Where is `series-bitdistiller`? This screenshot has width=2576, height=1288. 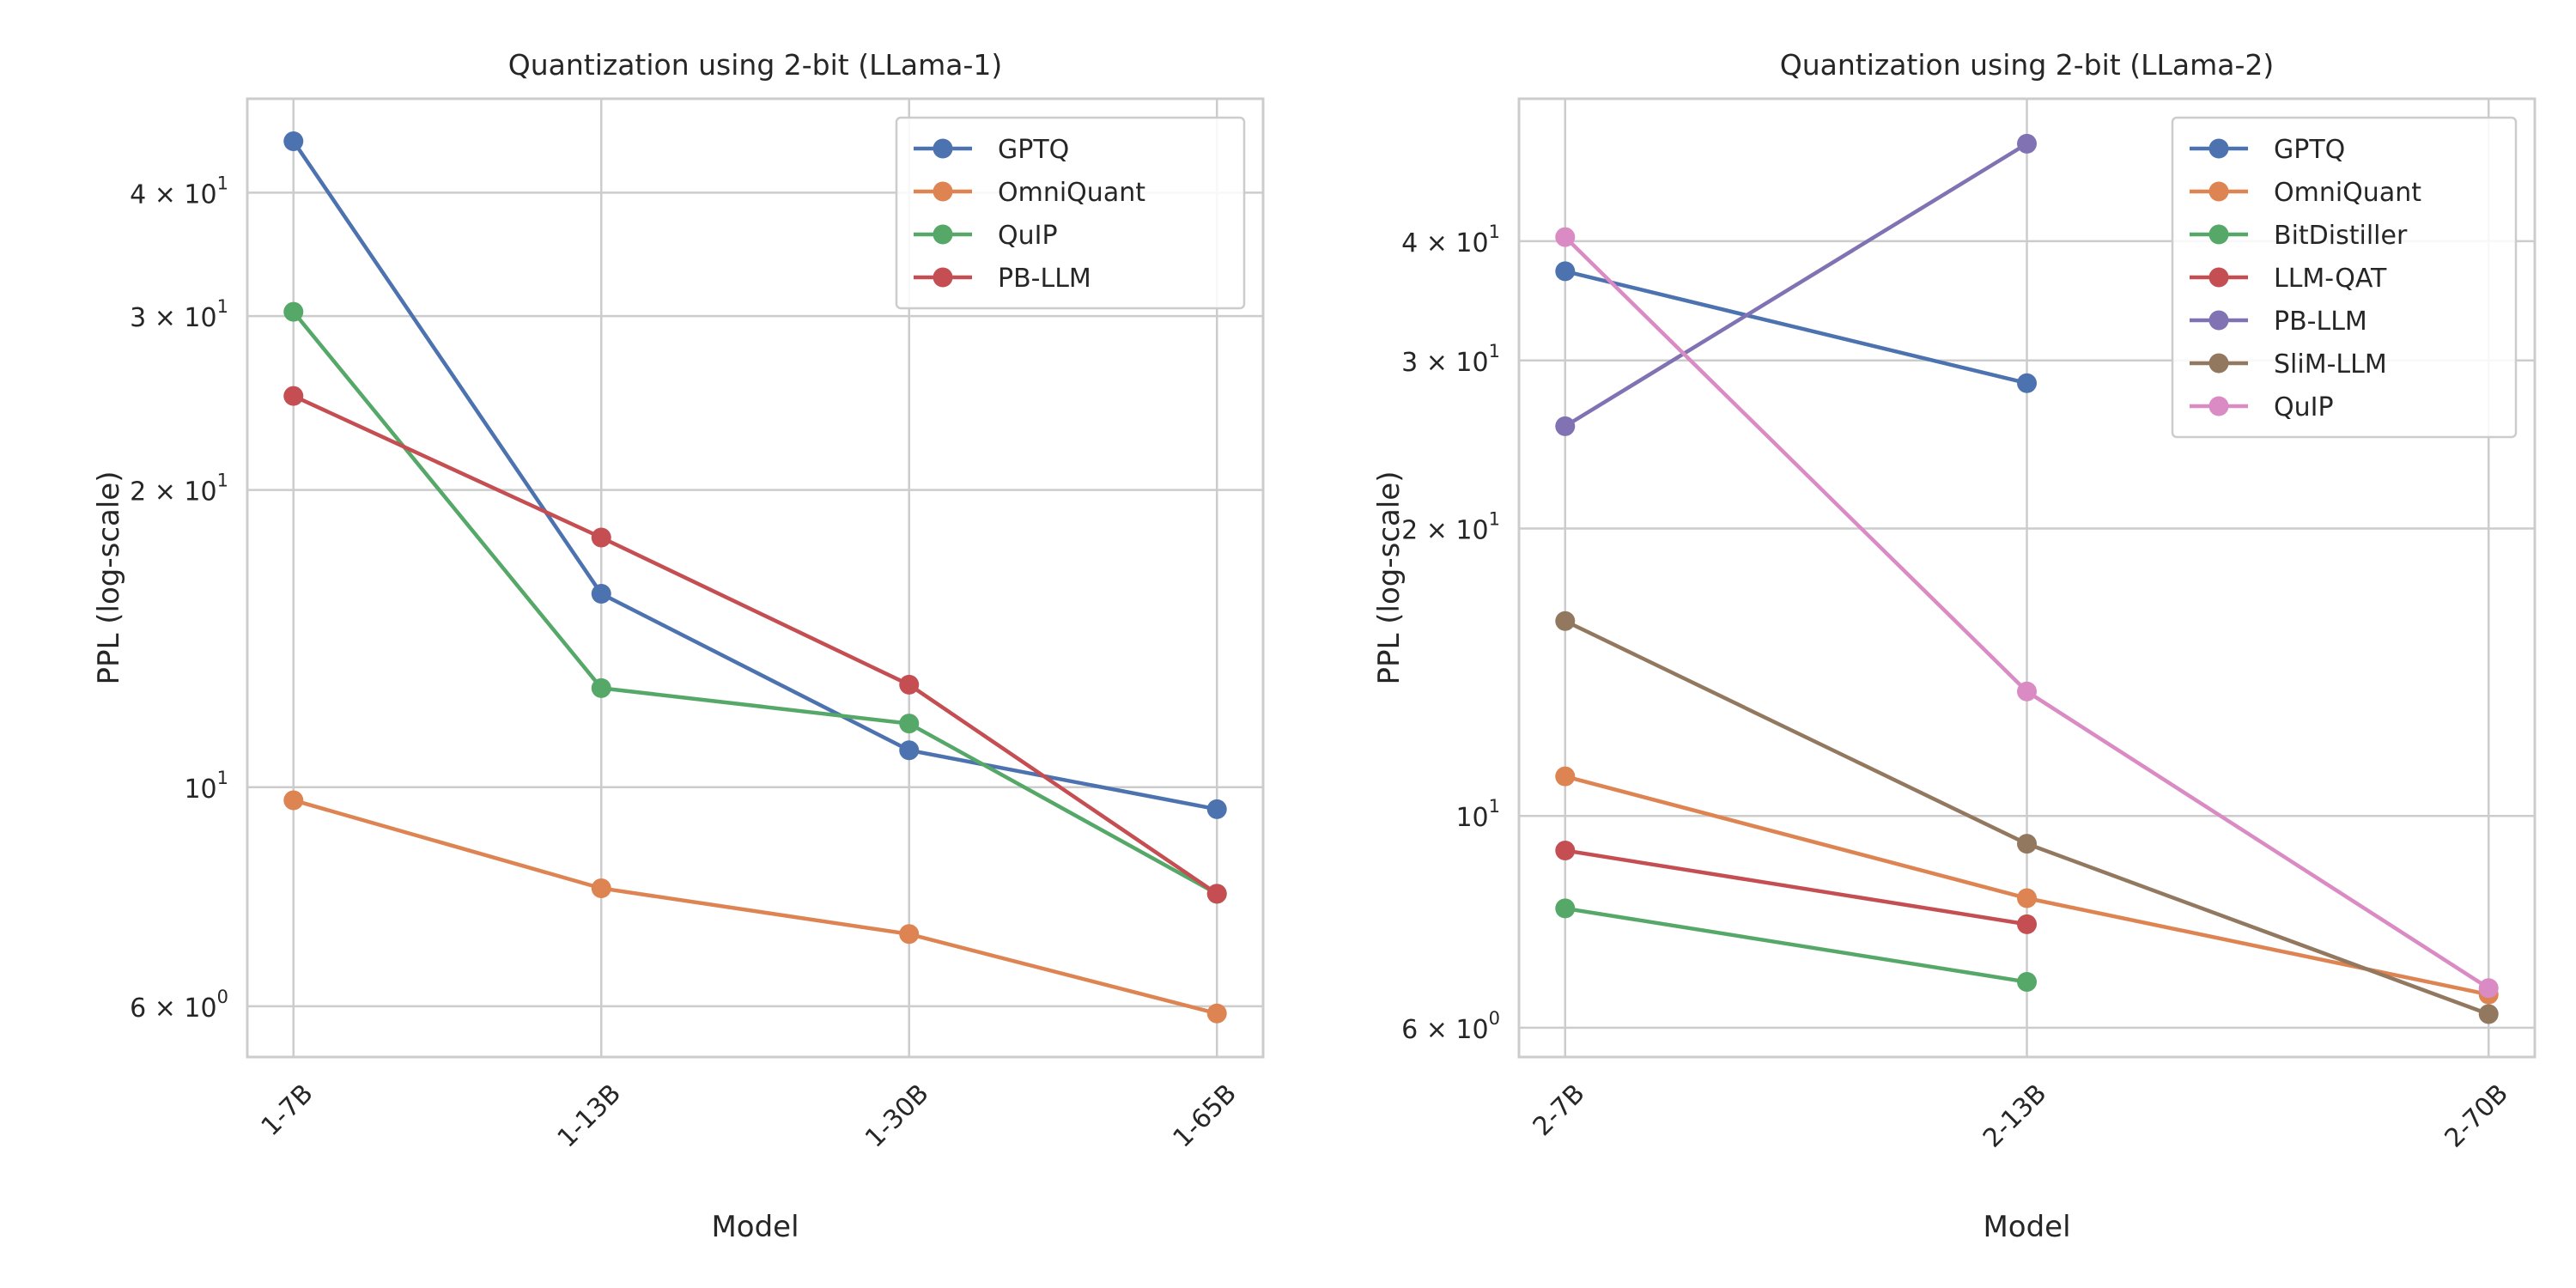 series-bitdistiller is located at coordinates (1796, 946).